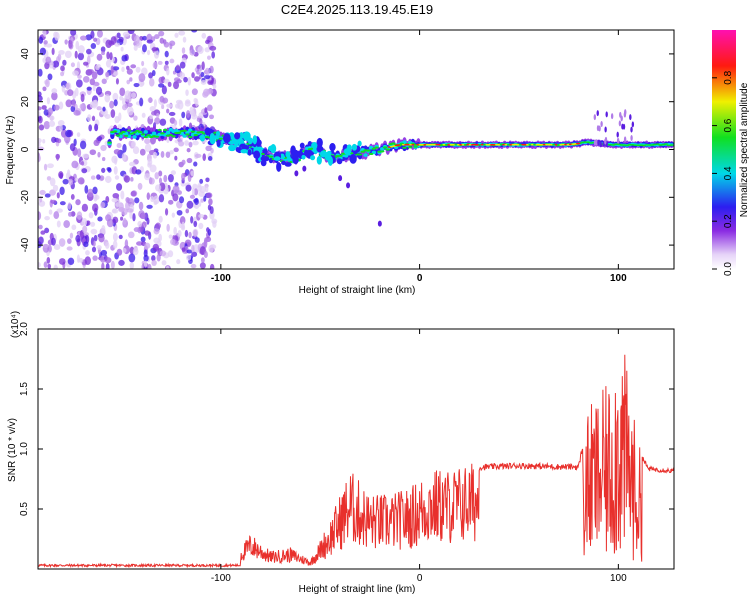  Describe the element at coordinates (12, 450) in the screenshot. I see `snr-y-axis-label: SNR (10 * v/v)` at that location.